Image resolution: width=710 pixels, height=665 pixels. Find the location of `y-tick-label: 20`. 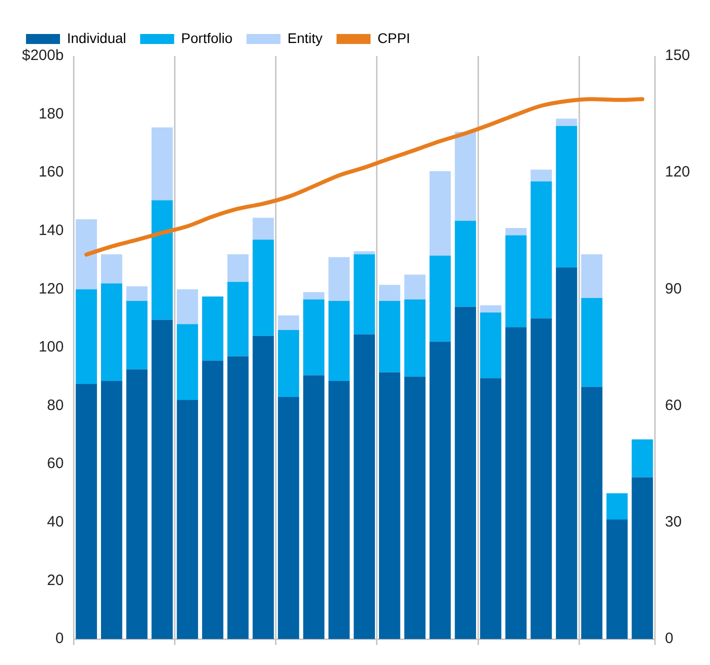

y-tick-label: 20 is located at coordinates (55, 580).